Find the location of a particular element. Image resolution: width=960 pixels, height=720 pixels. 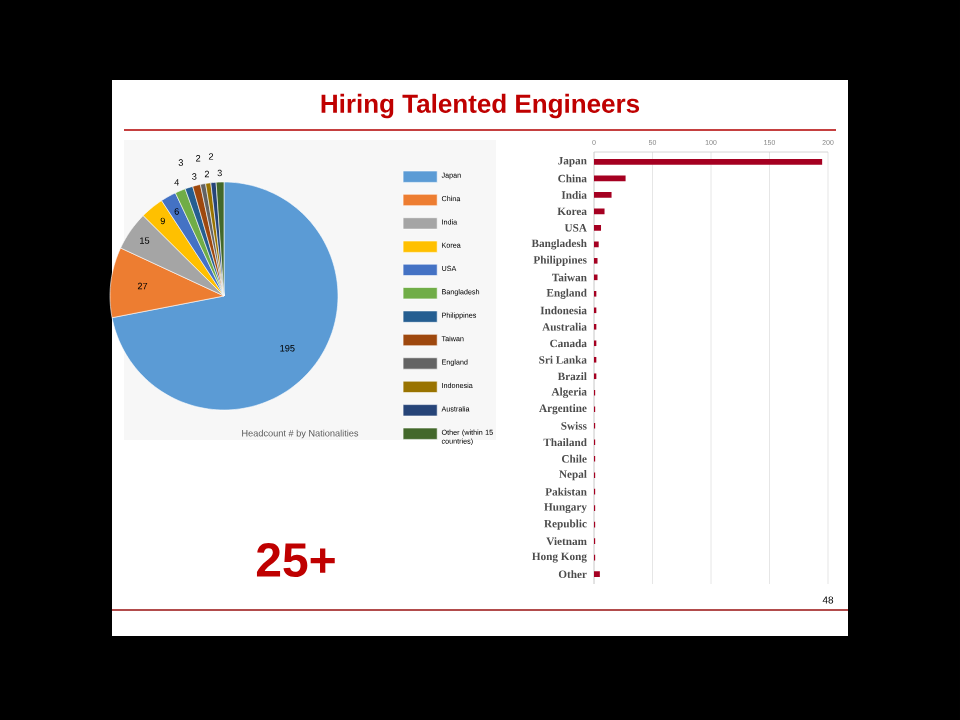

text: Hiring Talented Engineers is located at coordinates (480, 106).